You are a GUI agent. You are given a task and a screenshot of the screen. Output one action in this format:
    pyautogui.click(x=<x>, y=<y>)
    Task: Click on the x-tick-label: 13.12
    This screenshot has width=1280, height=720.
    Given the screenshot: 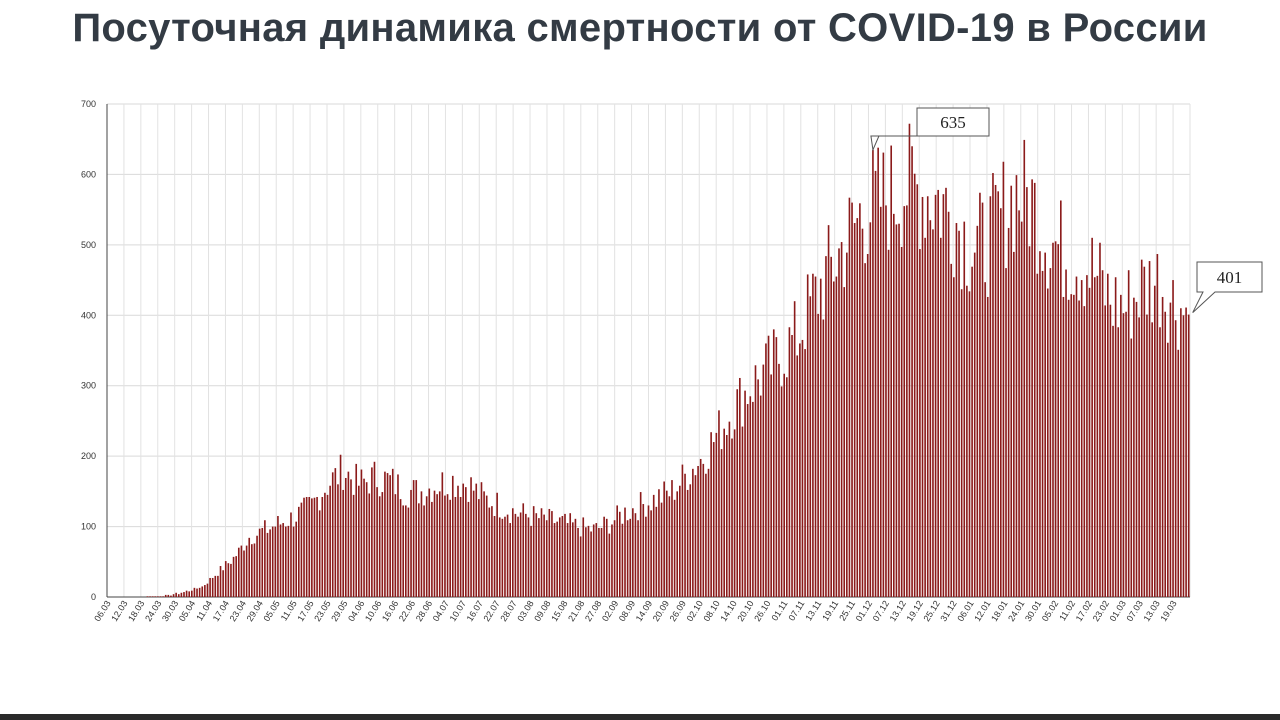 What is the action you would take?
    pyautogui.click(x=898, y=611)
    